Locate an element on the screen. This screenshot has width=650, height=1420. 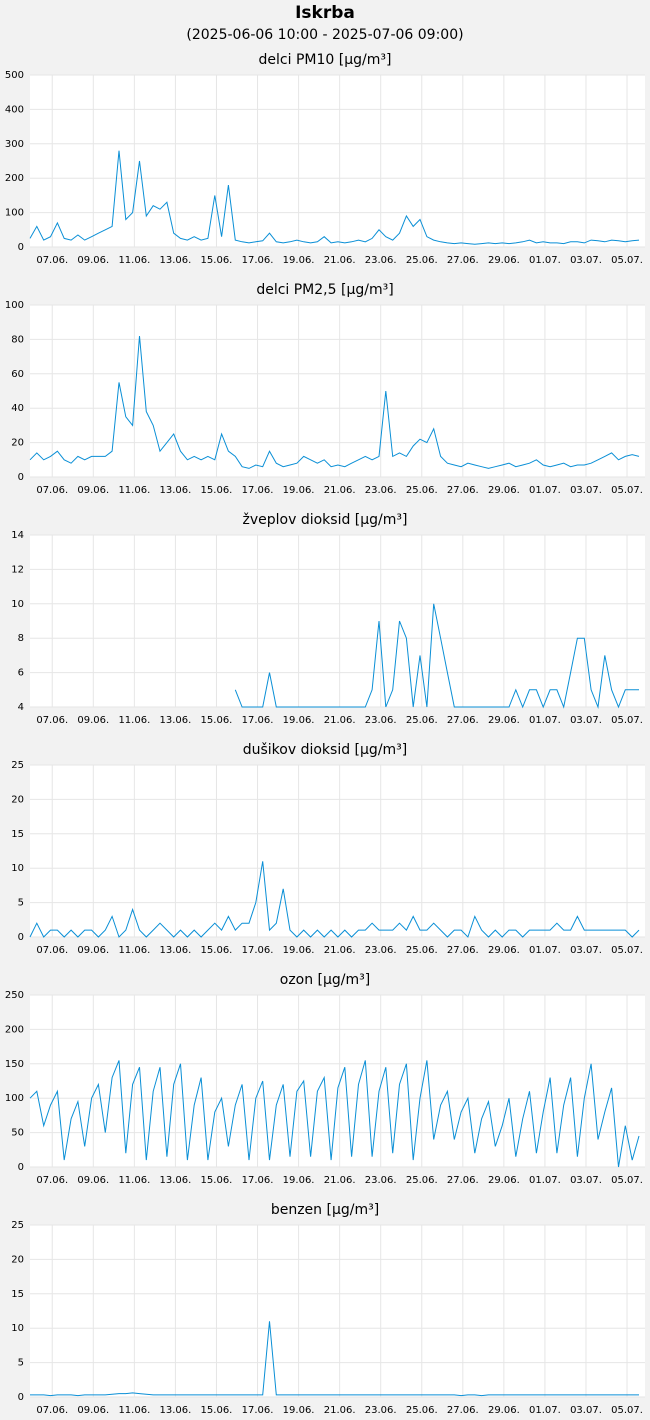
y-tick-label: 300 is located at coordinates (14, 144).